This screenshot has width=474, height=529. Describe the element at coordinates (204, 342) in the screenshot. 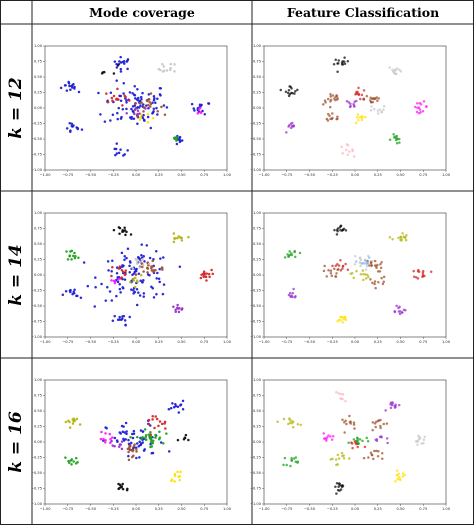

I see `x-tick-label: 0.75` at that location.